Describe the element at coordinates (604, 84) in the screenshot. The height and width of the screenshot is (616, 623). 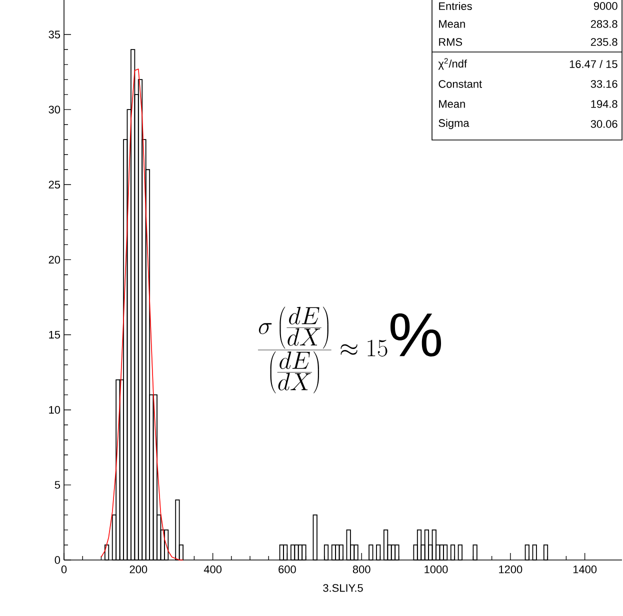
I see `annotation: 33.16` at that location.